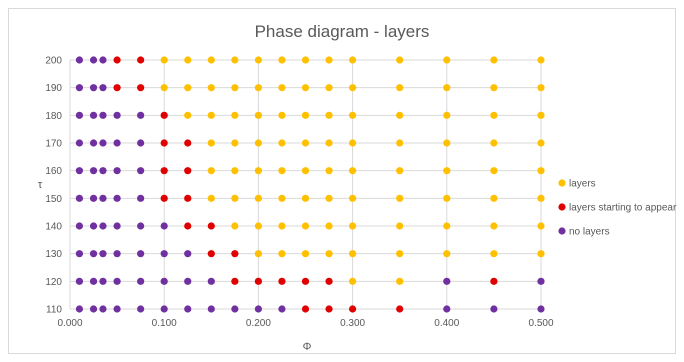 The image size is (684, 362). I want to click on y-axis-ticks: 110 120 130 140 150 160 170 180 190 200, so click(53, 186).